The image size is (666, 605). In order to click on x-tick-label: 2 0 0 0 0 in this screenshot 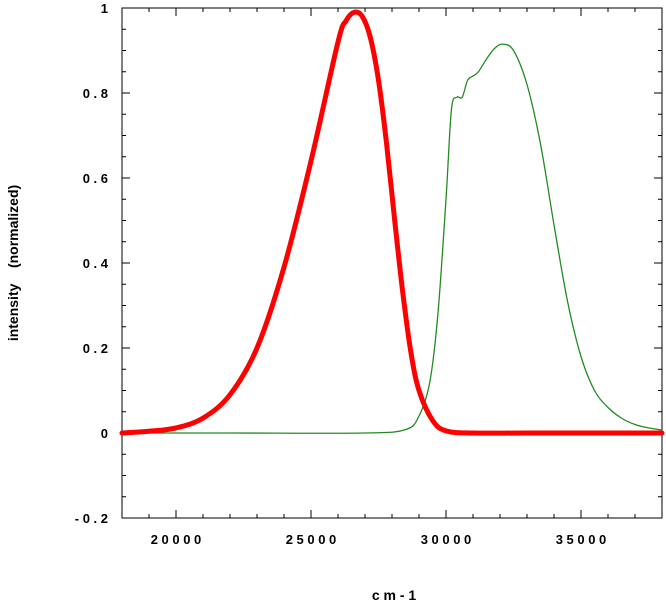, I will do `click(176, 539)`.